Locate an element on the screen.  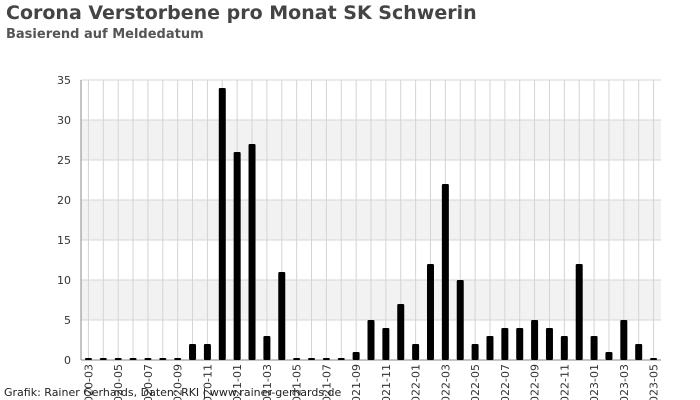
x-tick-label: 2021-11 is located at coordinates (386, 382).